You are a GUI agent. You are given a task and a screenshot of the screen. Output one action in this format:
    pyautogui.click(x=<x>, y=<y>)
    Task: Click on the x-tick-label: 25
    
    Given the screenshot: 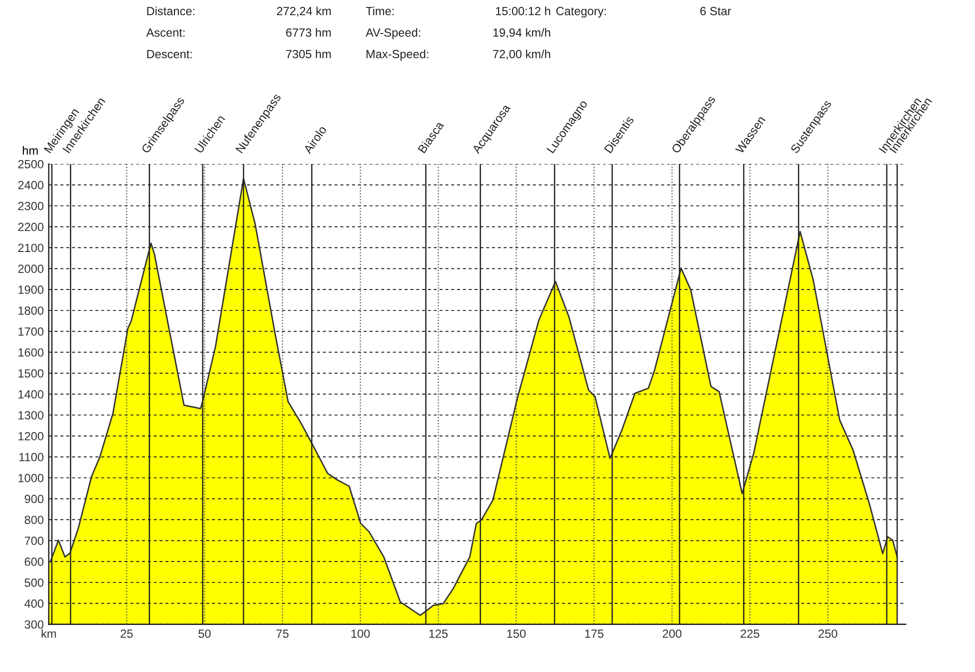 What is the action you would take?
    pyautogui.click(x=126, y=633)
    